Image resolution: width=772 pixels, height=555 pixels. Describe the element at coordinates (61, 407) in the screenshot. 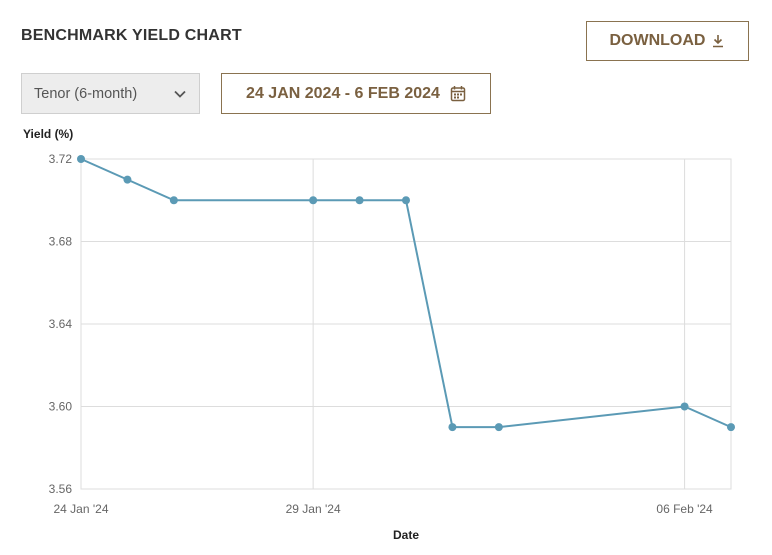

I see `y-tick-label: 3.60` at that location.